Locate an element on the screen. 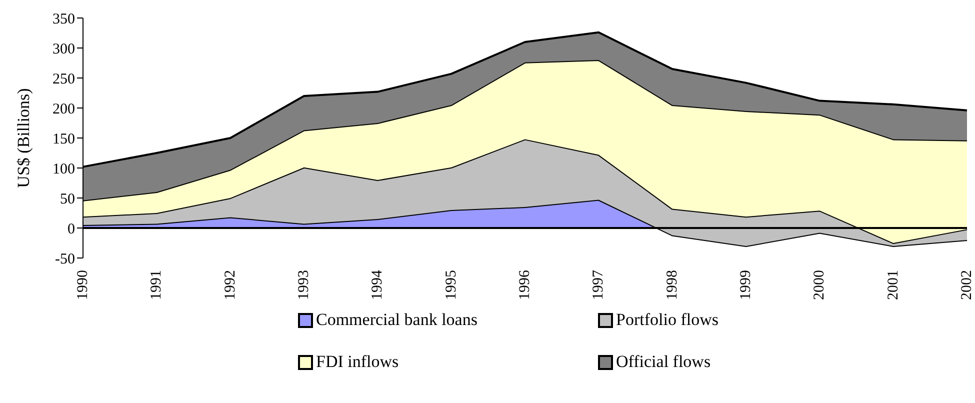 This screenshot has height=403, width=975. x-tick-label: 1996 is located at coordinates (525, 285).